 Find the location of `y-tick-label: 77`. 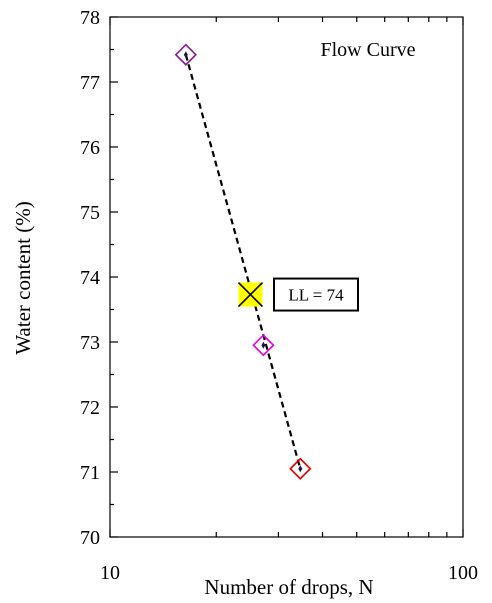

y-tick-label: 77 is located at coordinates (90, 83).